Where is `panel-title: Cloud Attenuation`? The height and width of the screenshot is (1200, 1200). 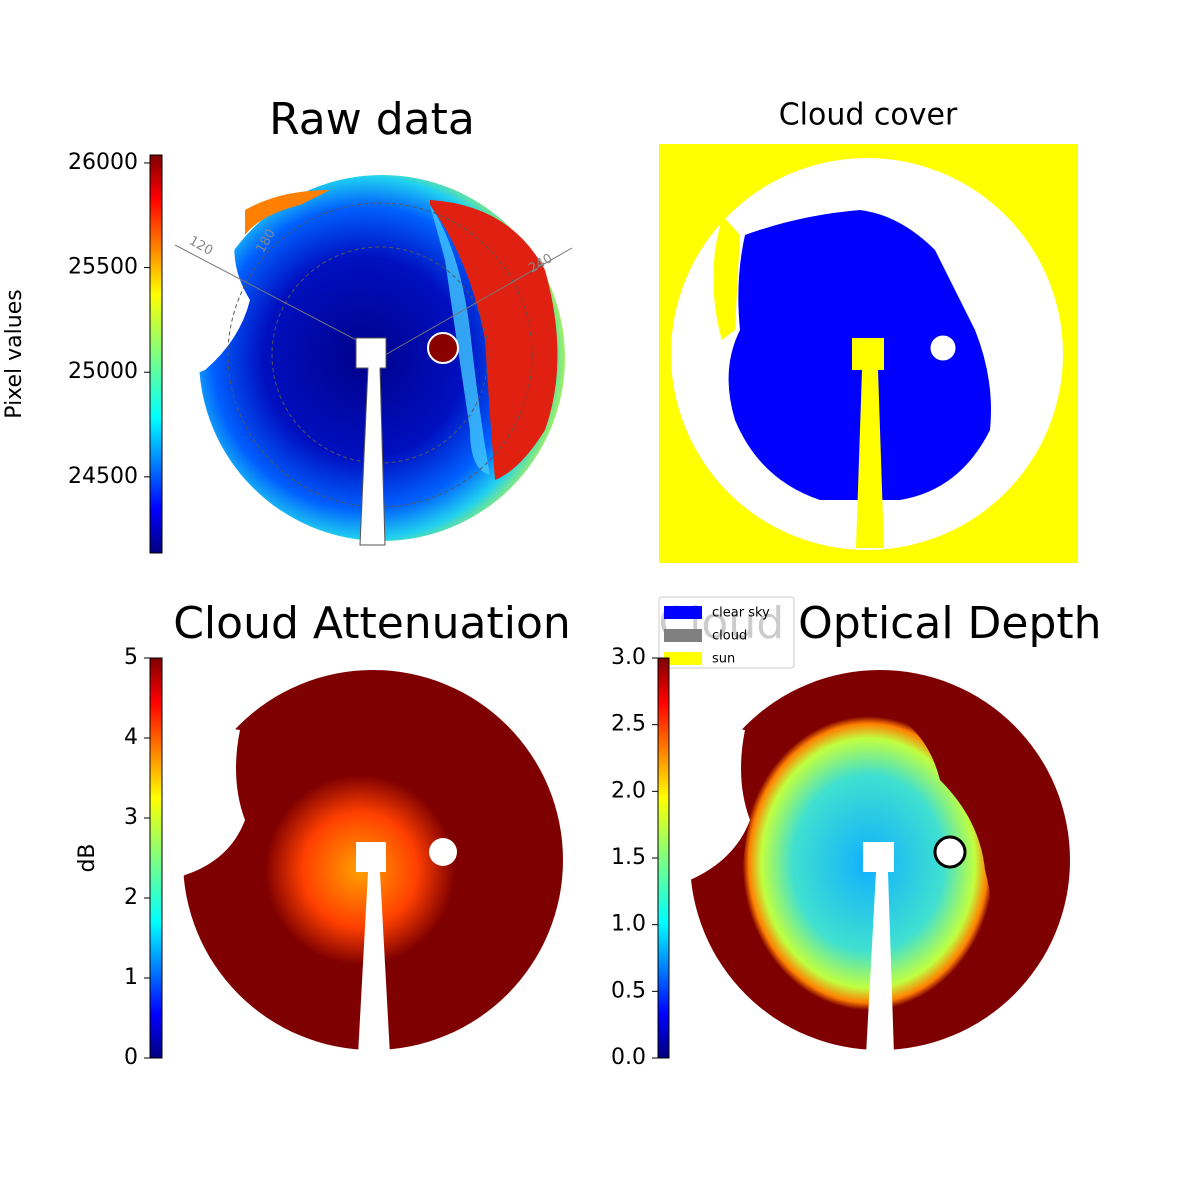 panel-title: Cloud Attenuation is located at coordinates (372, 623).